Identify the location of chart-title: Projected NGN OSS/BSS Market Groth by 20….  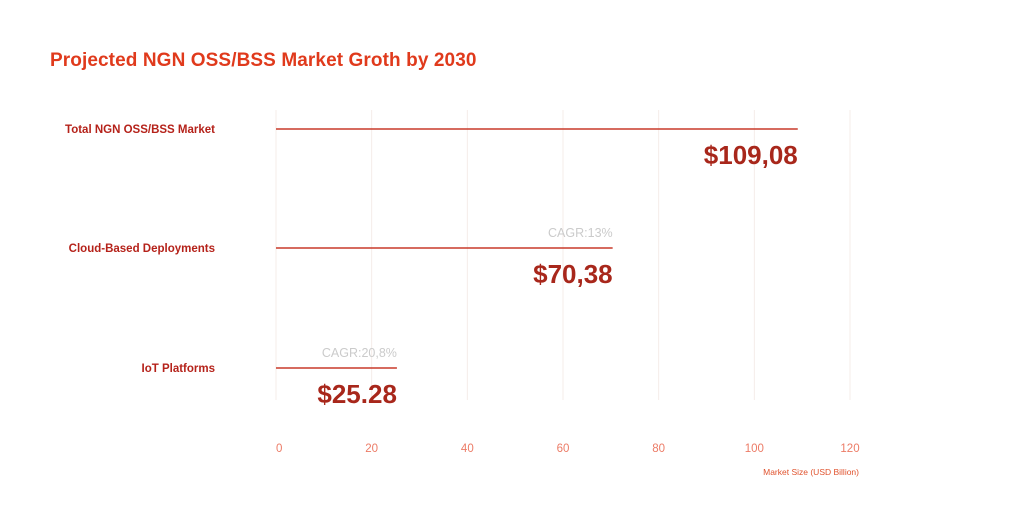
(263, 60).